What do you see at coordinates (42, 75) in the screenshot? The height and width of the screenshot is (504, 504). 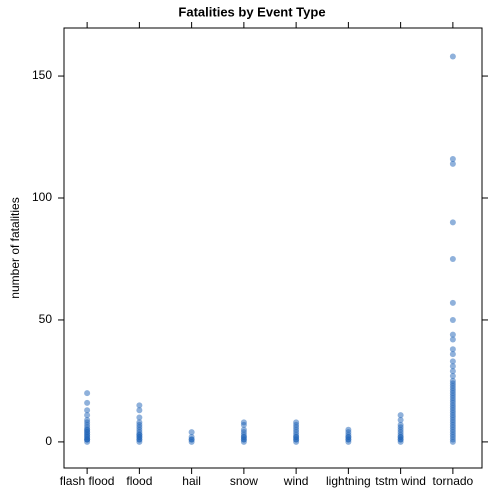 I see `y-tick-label: 150` at bounding box center [42, 75].